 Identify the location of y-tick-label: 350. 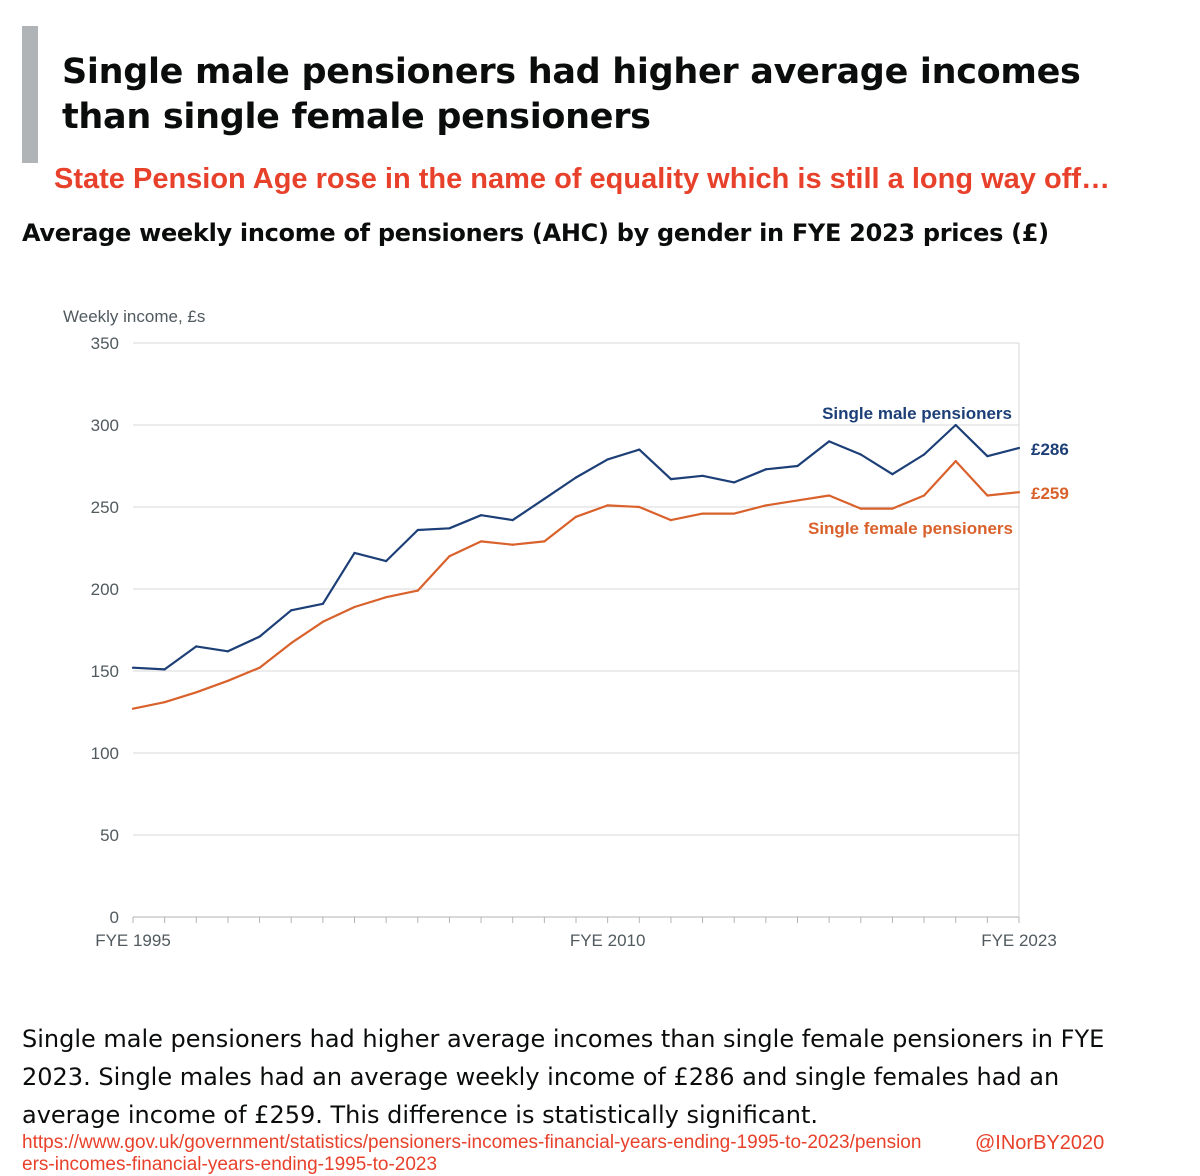
(105, 343).